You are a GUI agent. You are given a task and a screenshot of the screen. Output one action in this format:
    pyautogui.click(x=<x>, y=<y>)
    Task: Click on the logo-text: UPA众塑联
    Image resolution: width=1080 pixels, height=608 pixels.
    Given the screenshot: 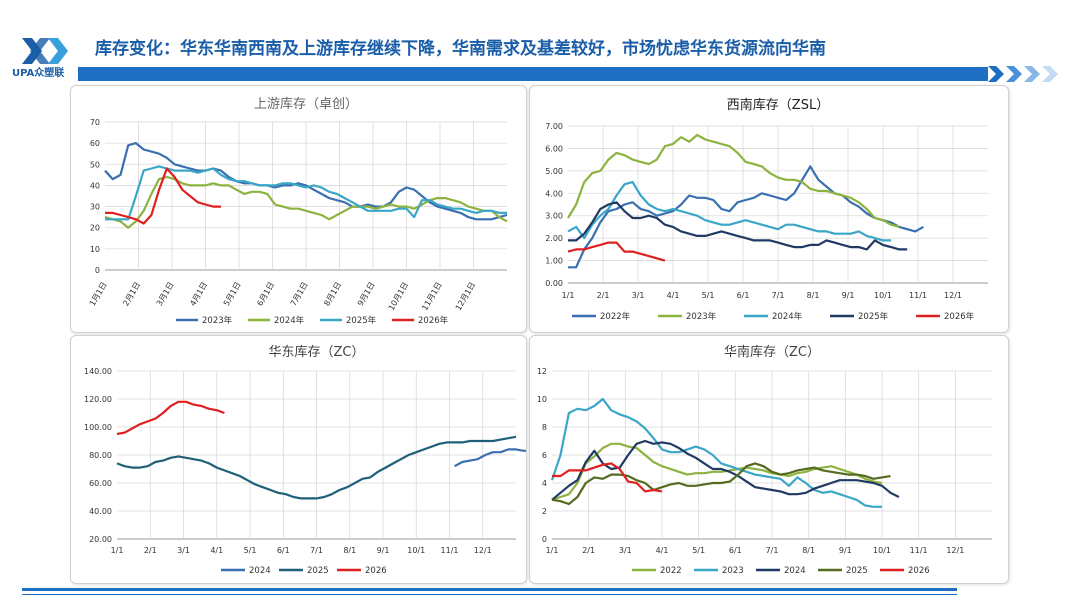 What is the action you would take?
    pyautogui.click(x=38, y=73)
    